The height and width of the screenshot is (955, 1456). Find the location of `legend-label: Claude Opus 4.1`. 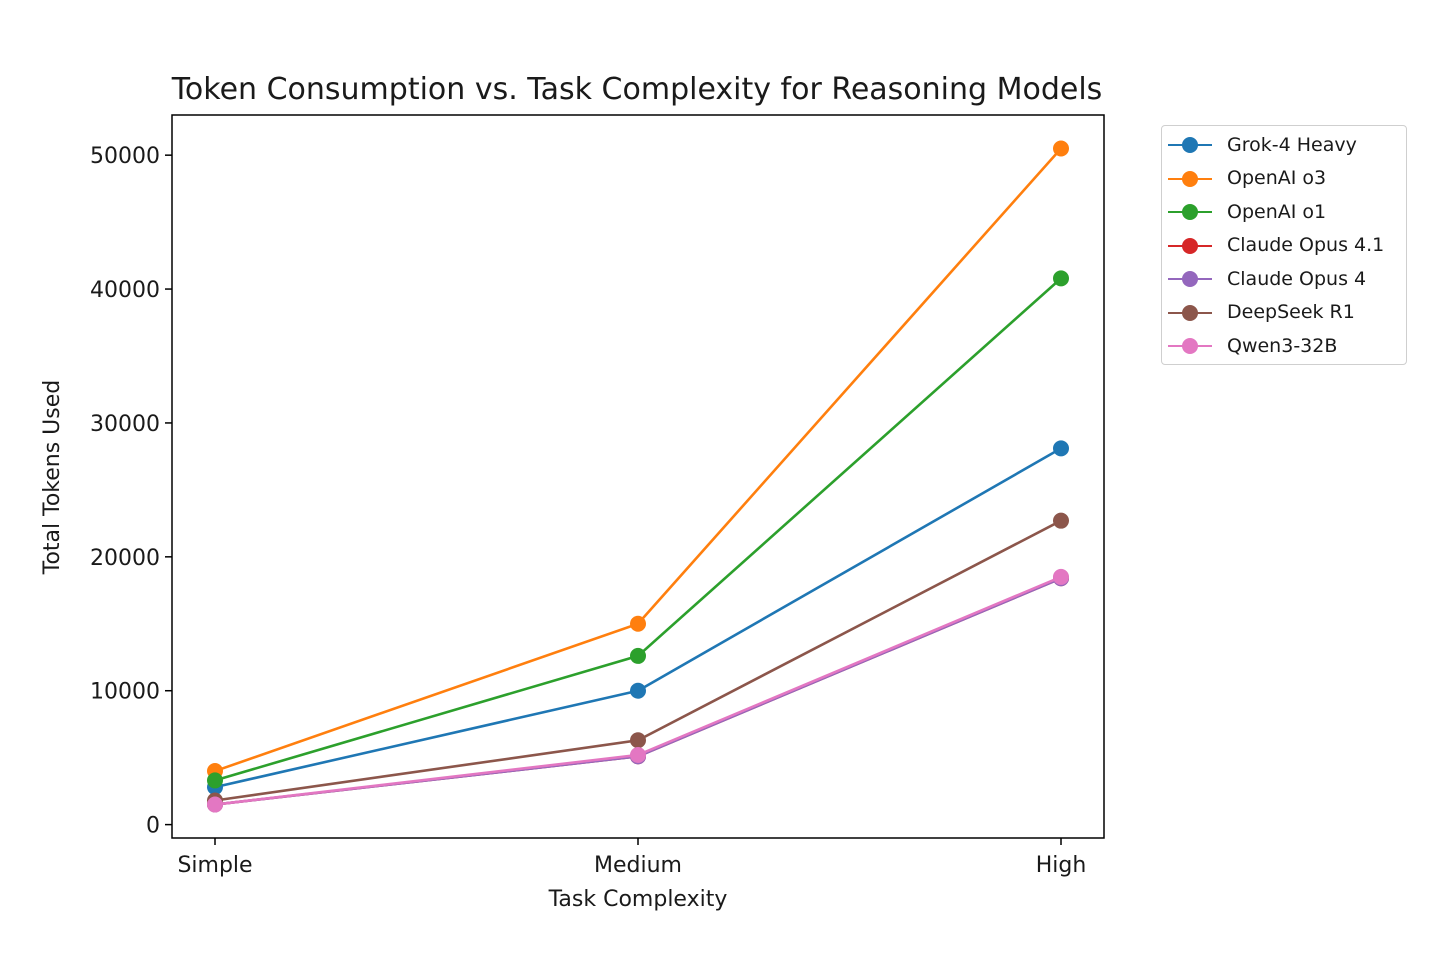

legend-label: Claude Opus 4.1 is located at coordinates (1306, 245).